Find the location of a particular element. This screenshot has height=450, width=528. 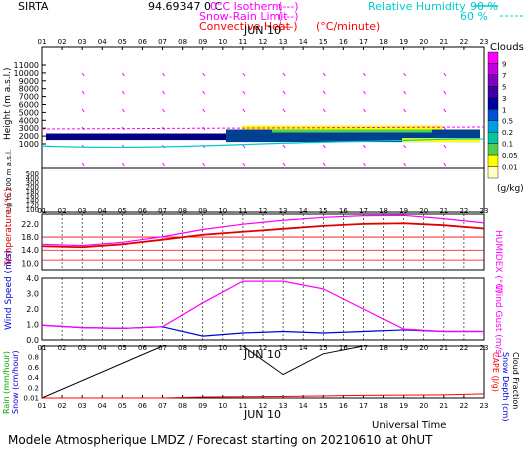

legend-isotherm: 0°C Isotherm is located at coordinates (246, 6).